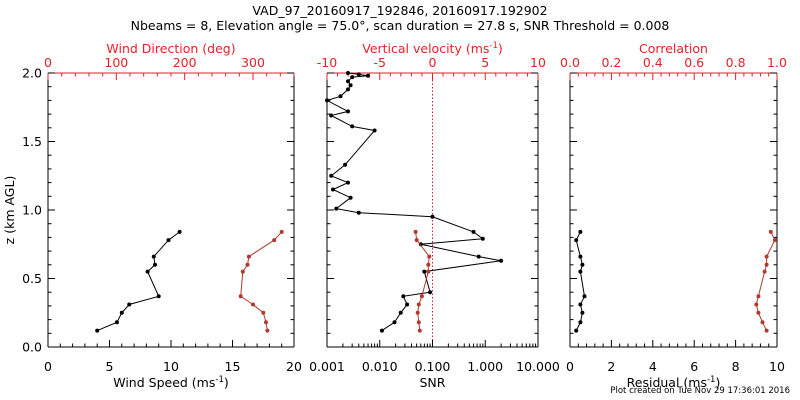  Describe the element at coordinates (694, 62) in the screenshot. I see `x2-tick-label: 0.6` at that location.